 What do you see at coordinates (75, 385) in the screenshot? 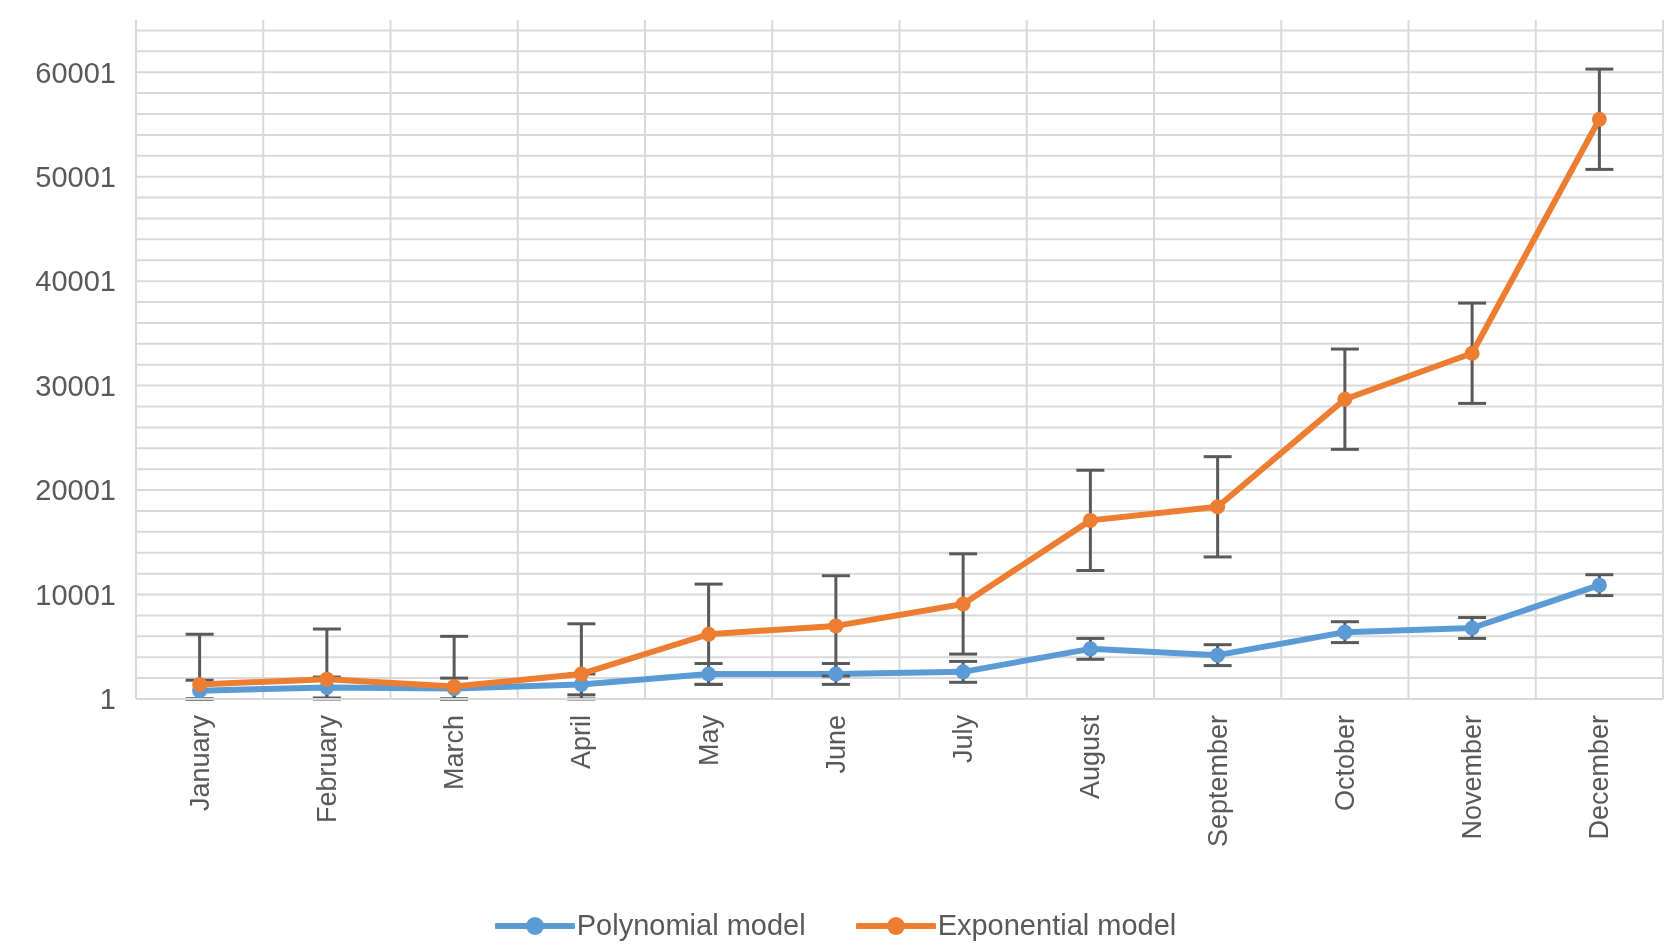
I see `y-tick-label: 30001` at bounding box center [75, 385].